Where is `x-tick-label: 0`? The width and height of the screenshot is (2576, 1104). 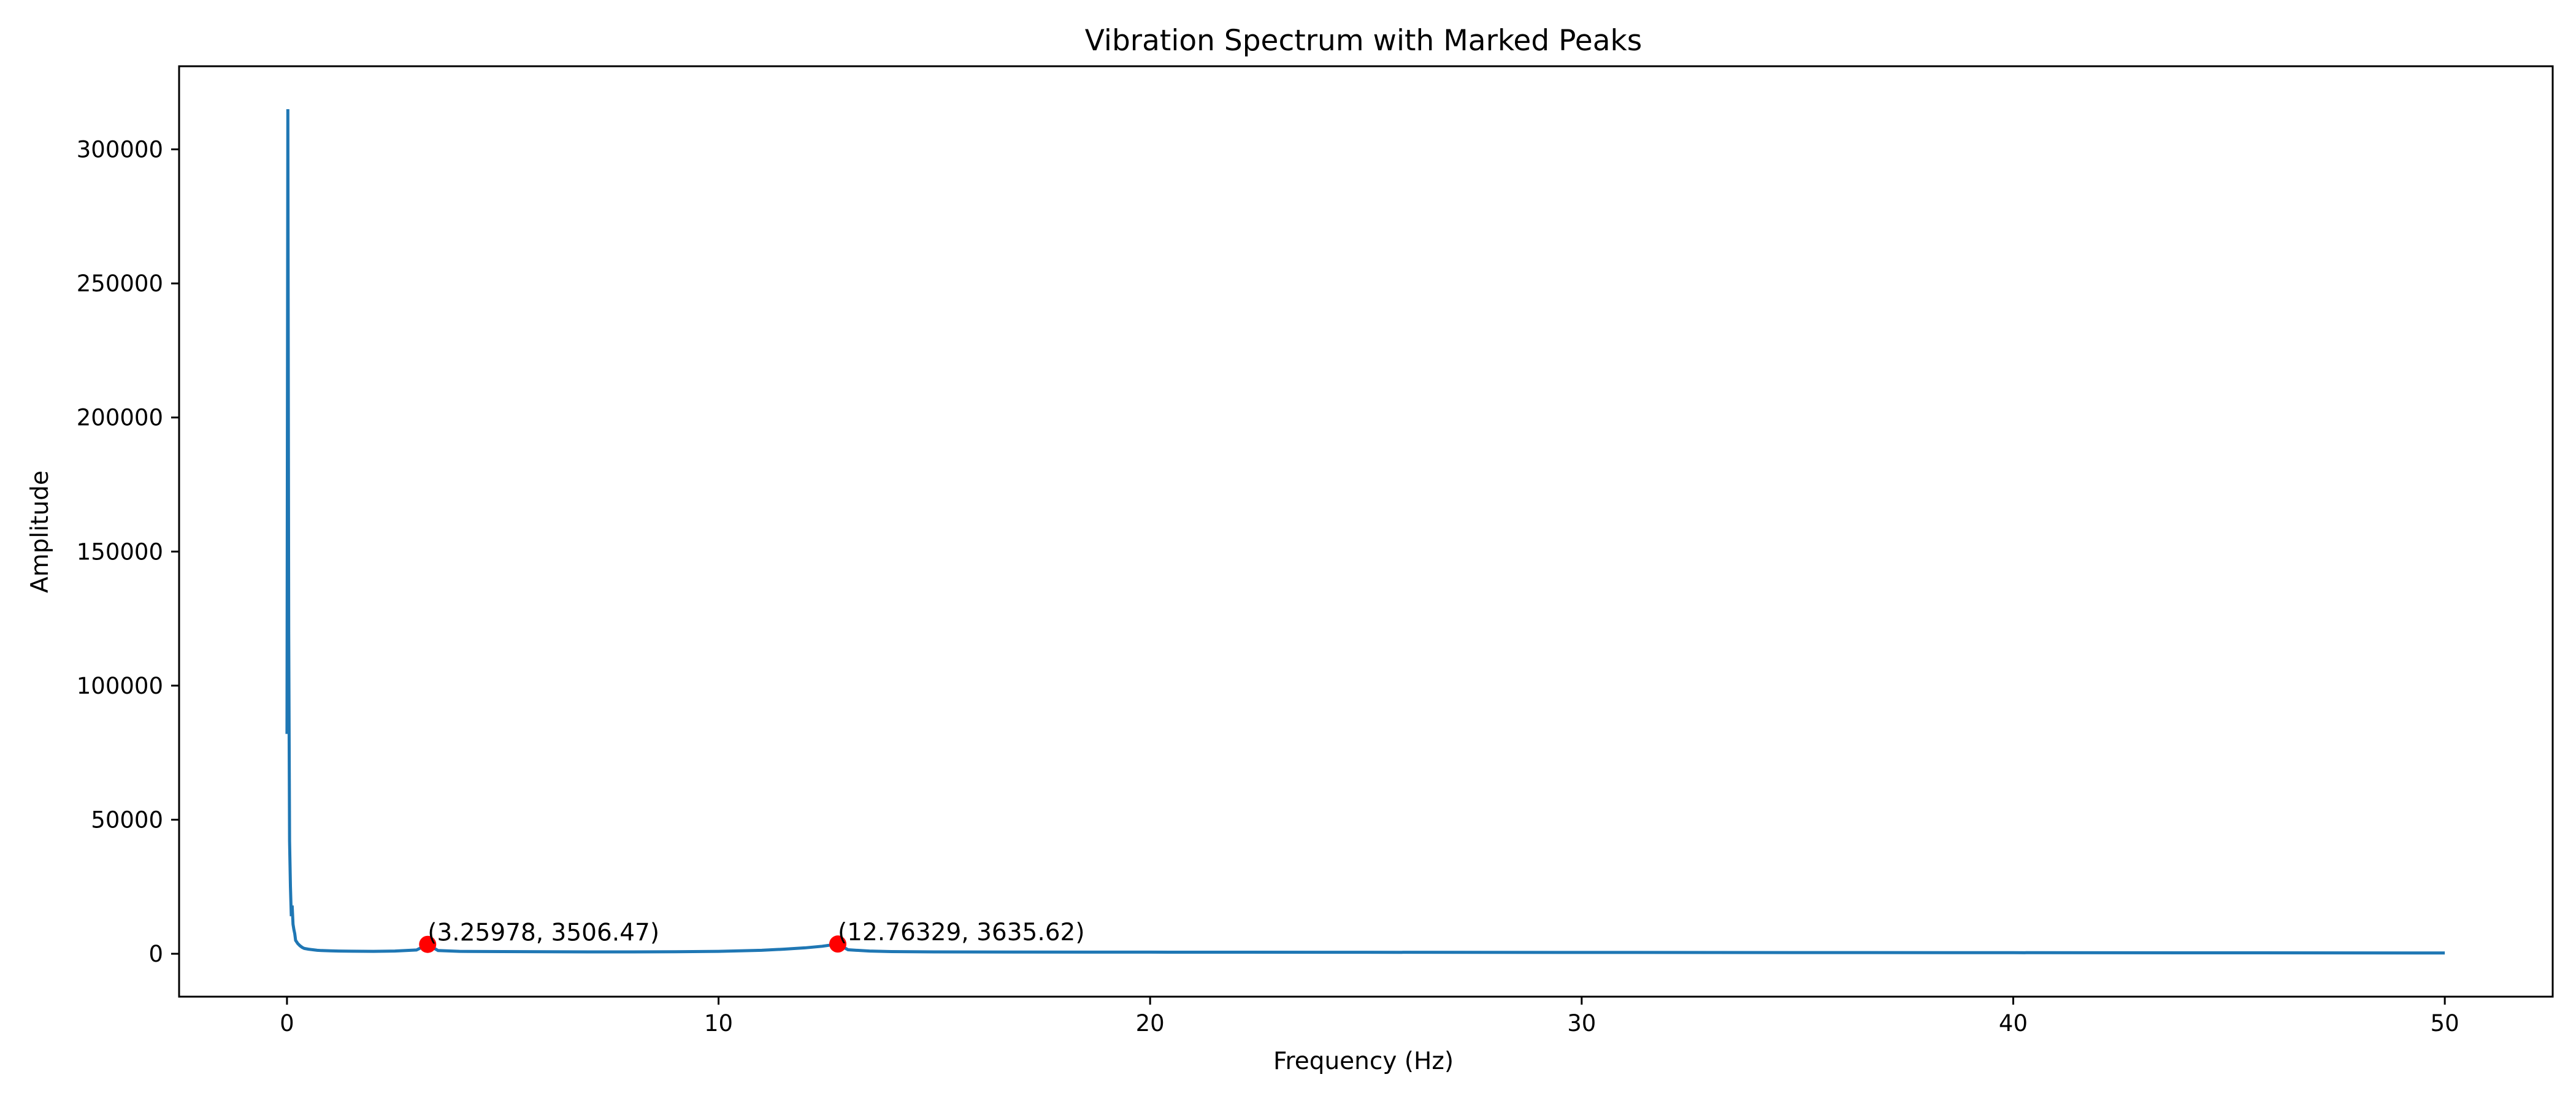 x-tick-label: 0 is located at coordinates (287, 1023).